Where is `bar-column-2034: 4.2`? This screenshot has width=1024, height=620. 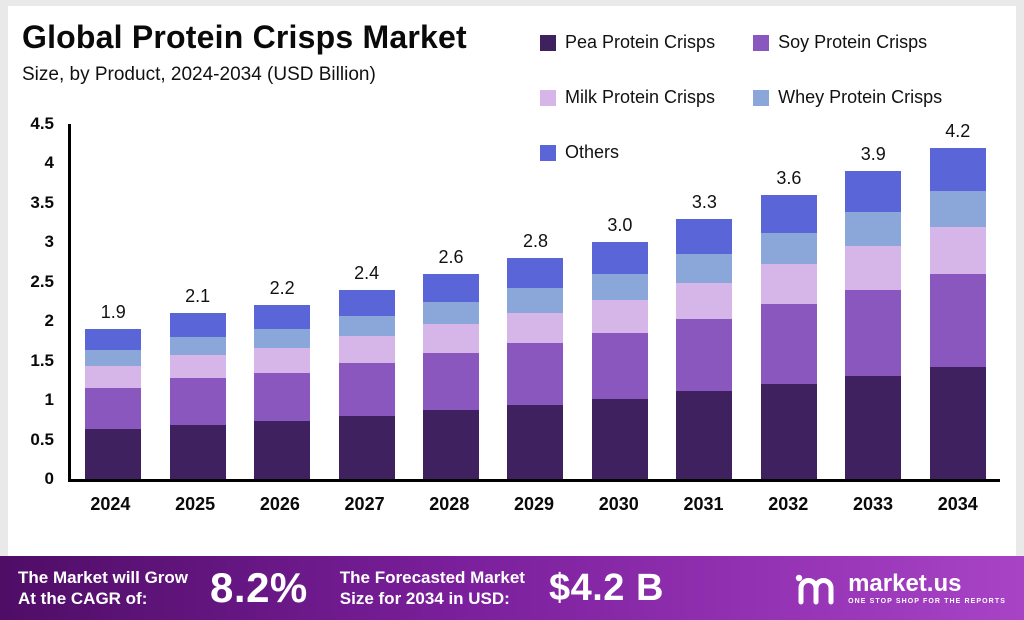 bar-column-2034: 4.2 is located at coordinates (958, 300).